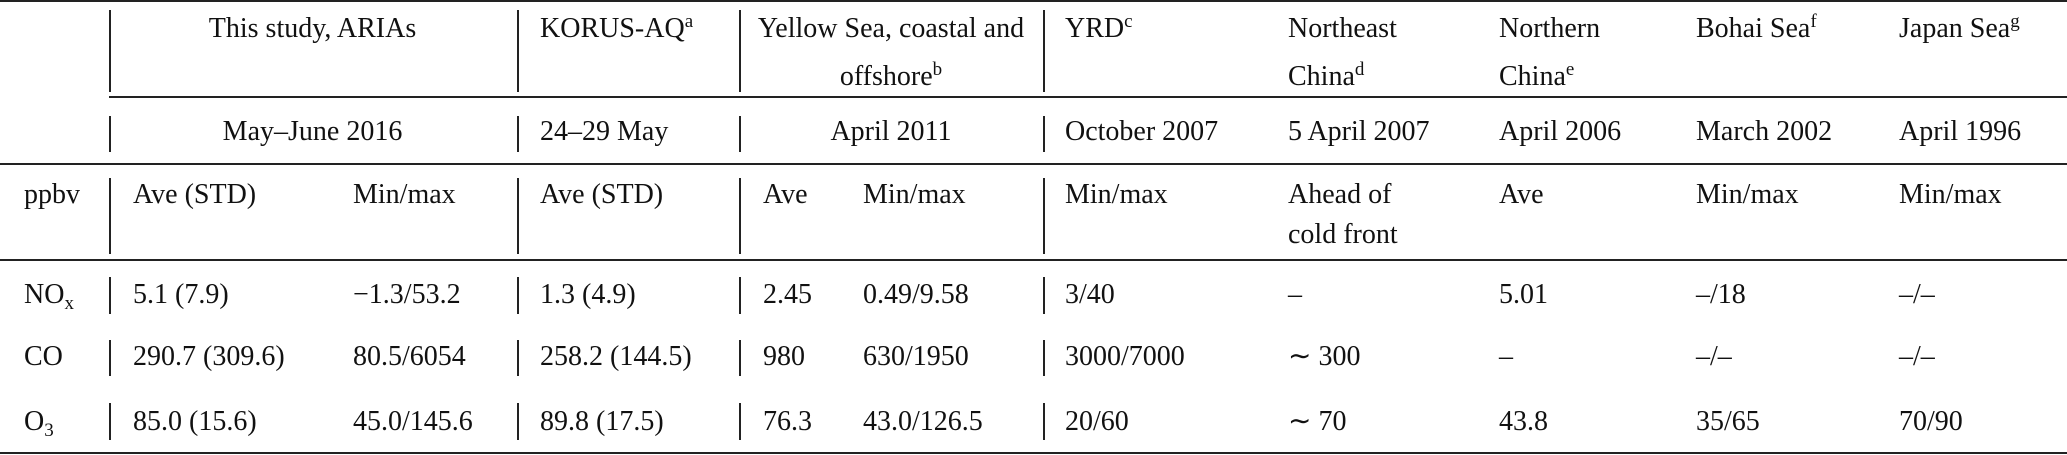 The height and width of the screenshot is (455, 2067). What do you see at coordinates (44, 294) in the screenshot?
I see `text: NO` at bounding box center [44, 294].